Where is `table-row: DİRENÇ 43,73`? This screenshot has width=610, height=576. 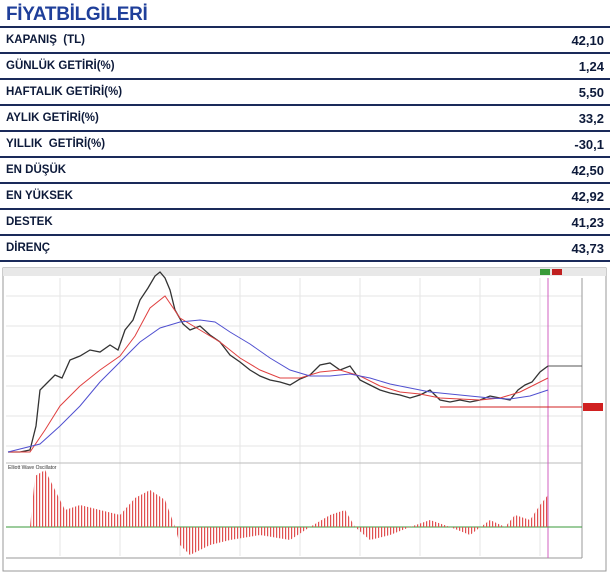 table-row: DİRENÇ 43,73 is located at coordinates (305, 249).